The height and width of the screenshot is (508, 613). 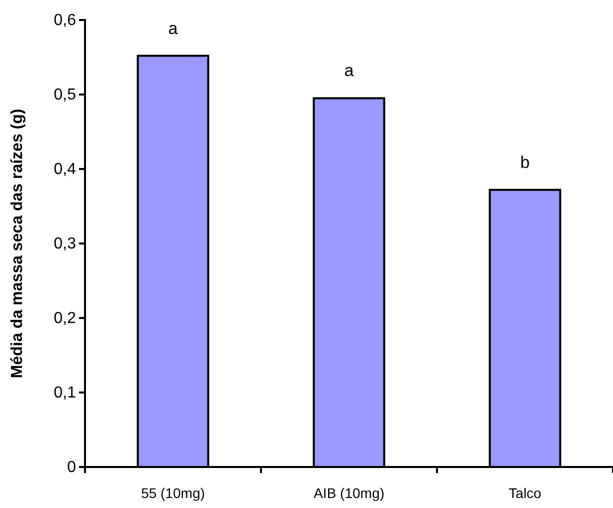 What do you see at coordinates (173, 493) in the screenshot?
I see `x-tick-label: 55 (10mg)` at bounding box center [173, 493].